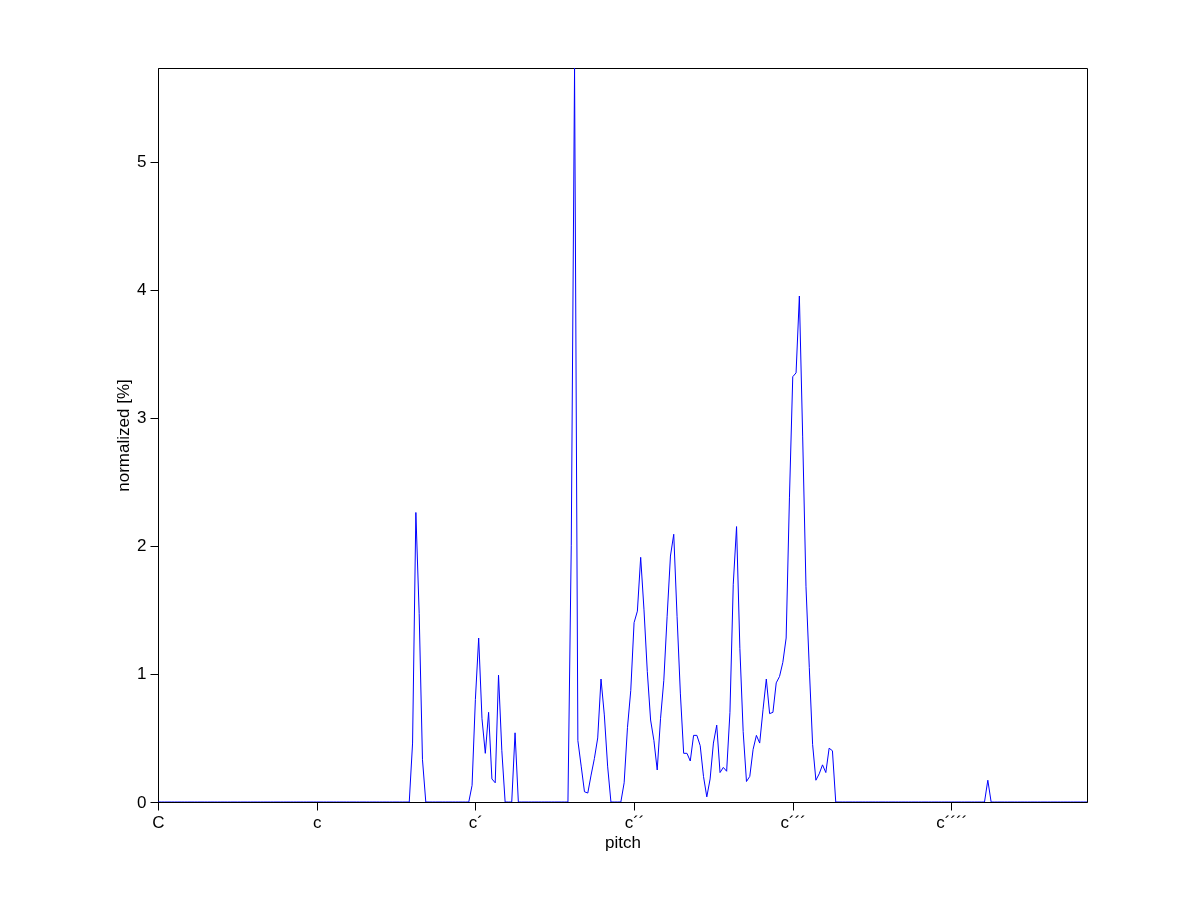 The height and width of the screenshot is (901, 1201). Describe the element at coordinates (317, 822) in the screenshot. I see `x-tick-label: c` at that location.